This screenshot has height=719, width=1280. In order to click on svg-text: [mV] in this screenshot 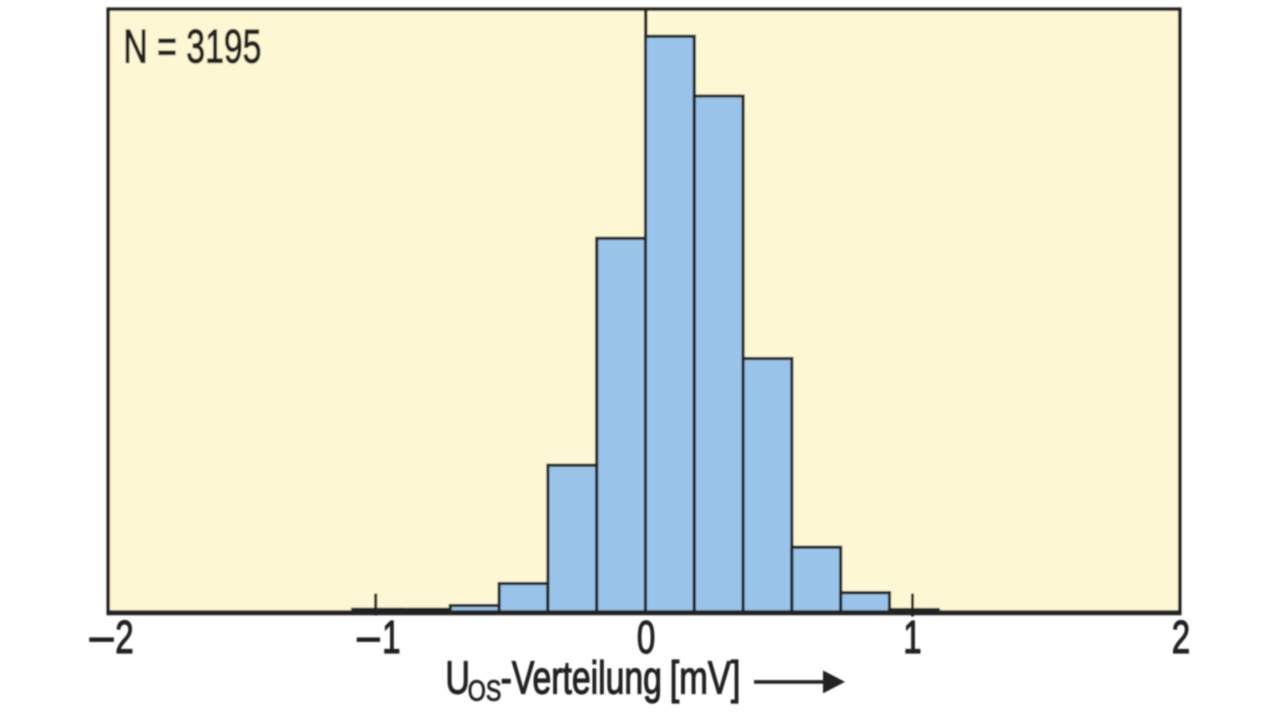, I will do `click(705, 678)`.